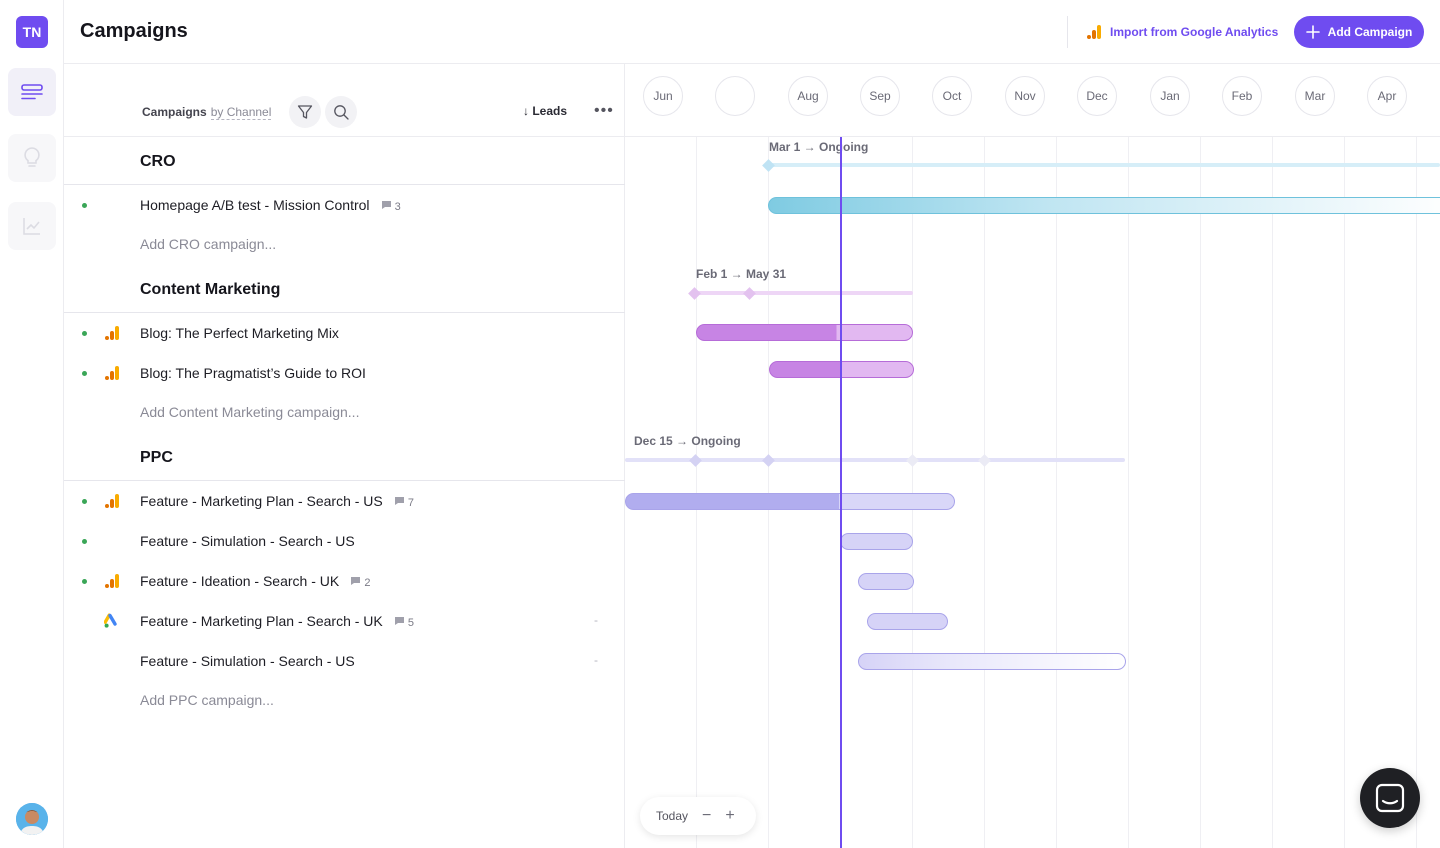  I want to click on campaign-name: Homepage A/B test - Mission Control 3, so click(270, 205).